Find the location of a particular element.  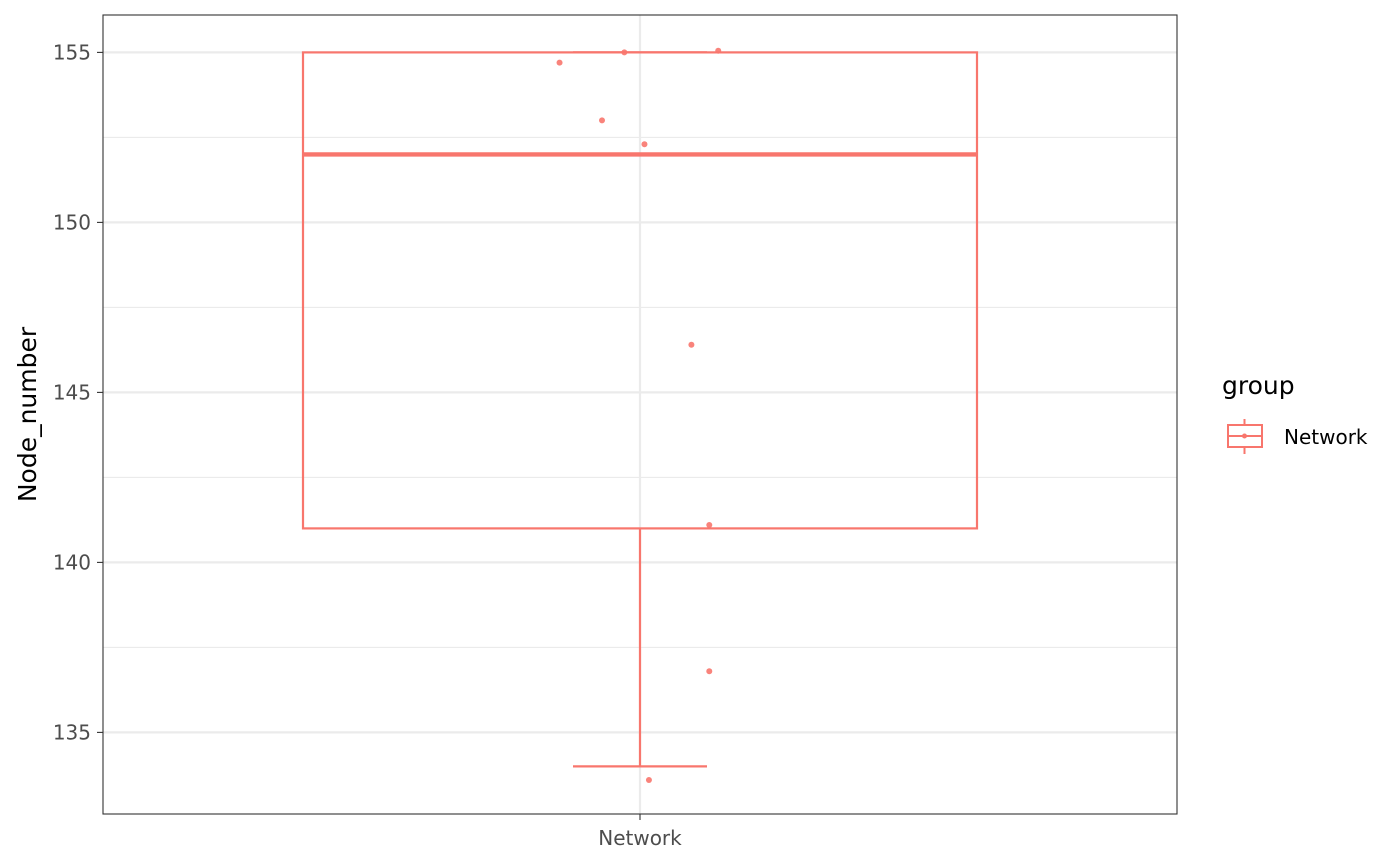

legend-key-network is located at coordinates (1245, 436).